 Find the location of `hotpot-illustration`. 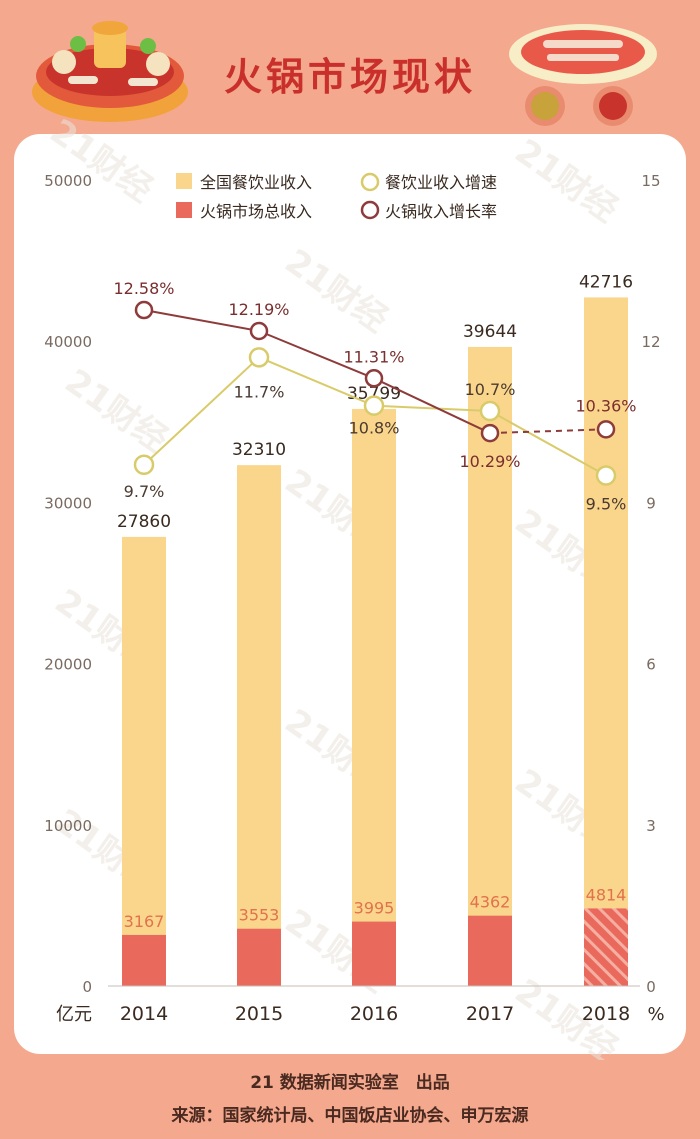

hotpot-illustration is located at coordinates (110, 71).